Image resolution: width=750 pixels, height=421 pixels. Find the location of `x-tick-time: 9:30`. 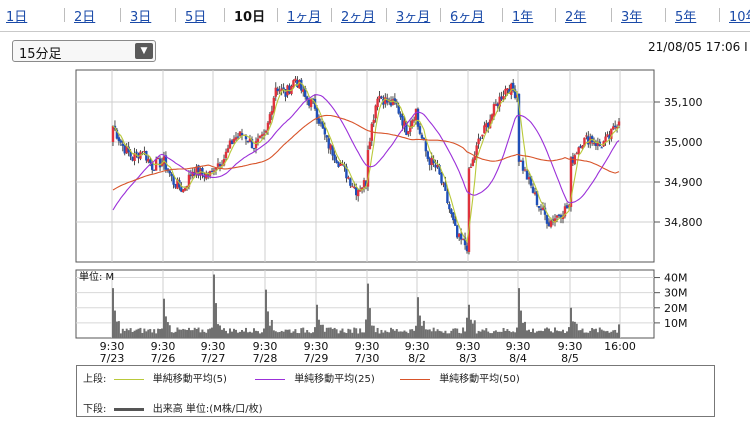

x-tick-time: 9:30 is located at coordinates (417, 346).